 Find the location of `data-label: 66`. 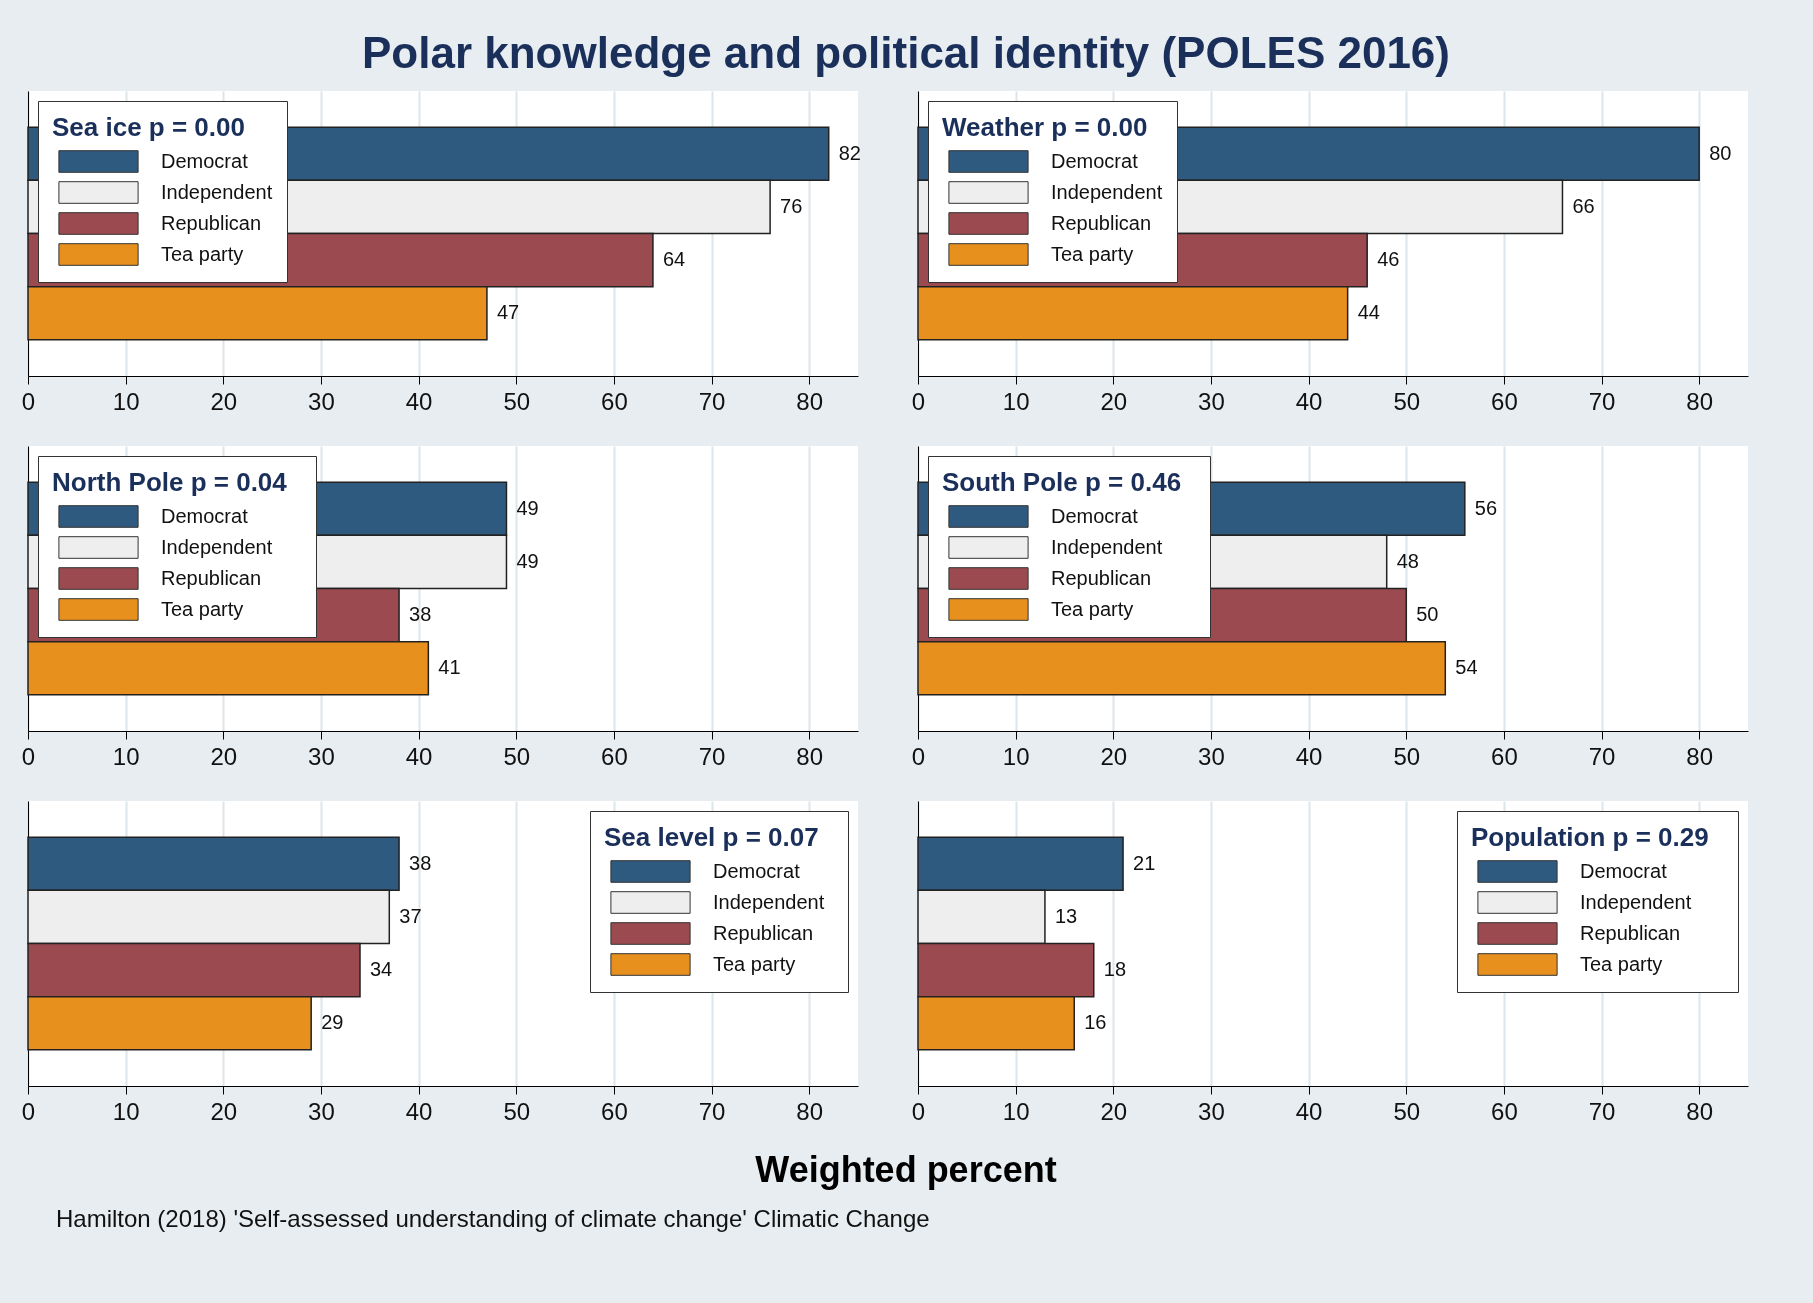

data-label: 66 is located at coordinates (1583, 205).